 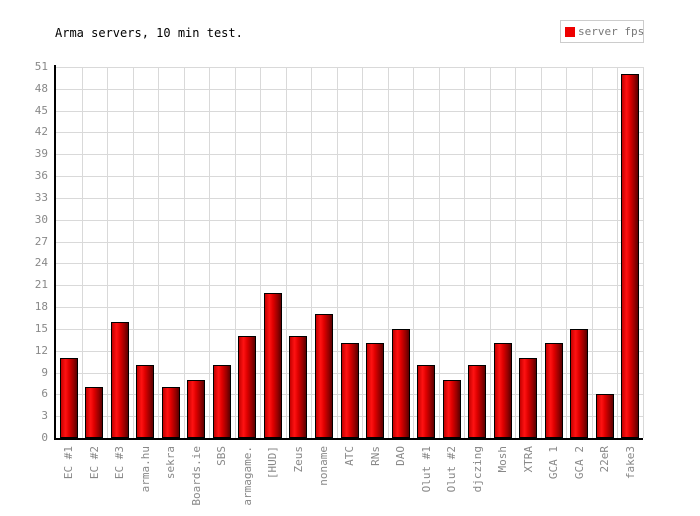 I want to click on x-tick-label: XTRA, so click(x=528, y=459).